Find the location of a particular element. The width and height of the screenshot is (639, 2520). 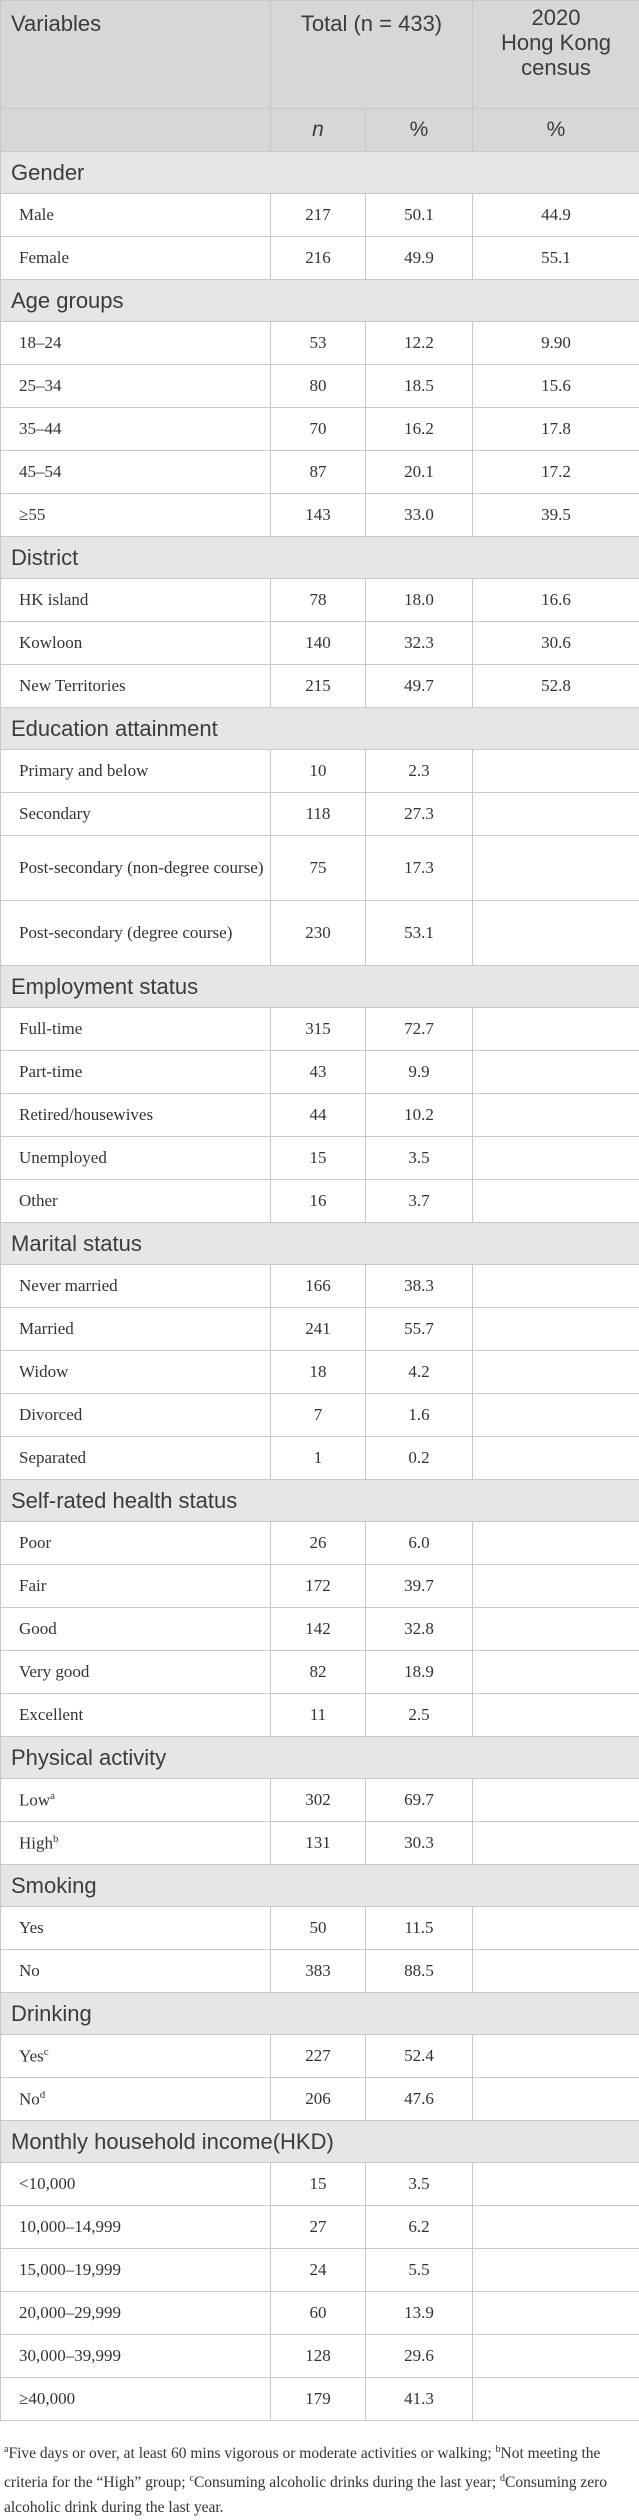

count-cell: 315 is located at coordinates (318, 1029).